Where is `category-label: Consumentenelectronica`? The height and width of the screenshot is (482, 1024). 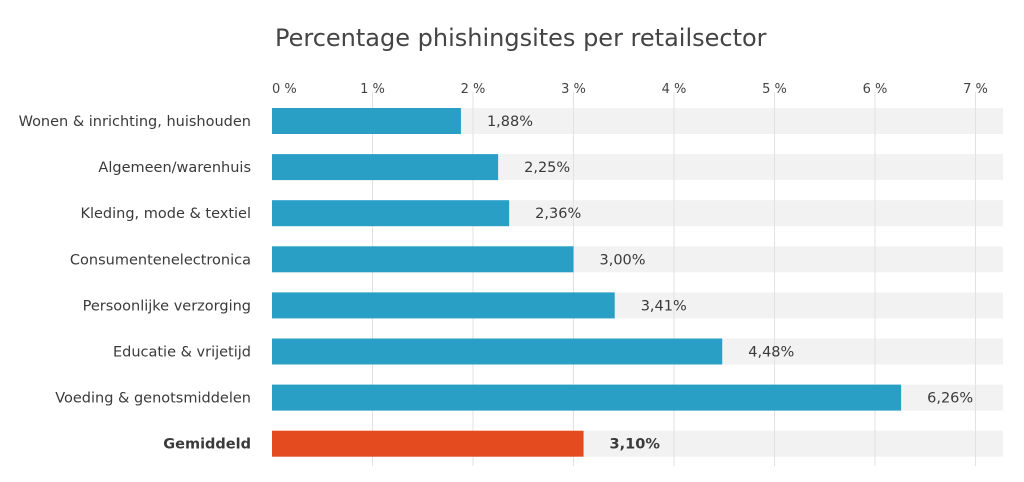 category-label: Consumentenelectronica is located at coordinates (160, 260).